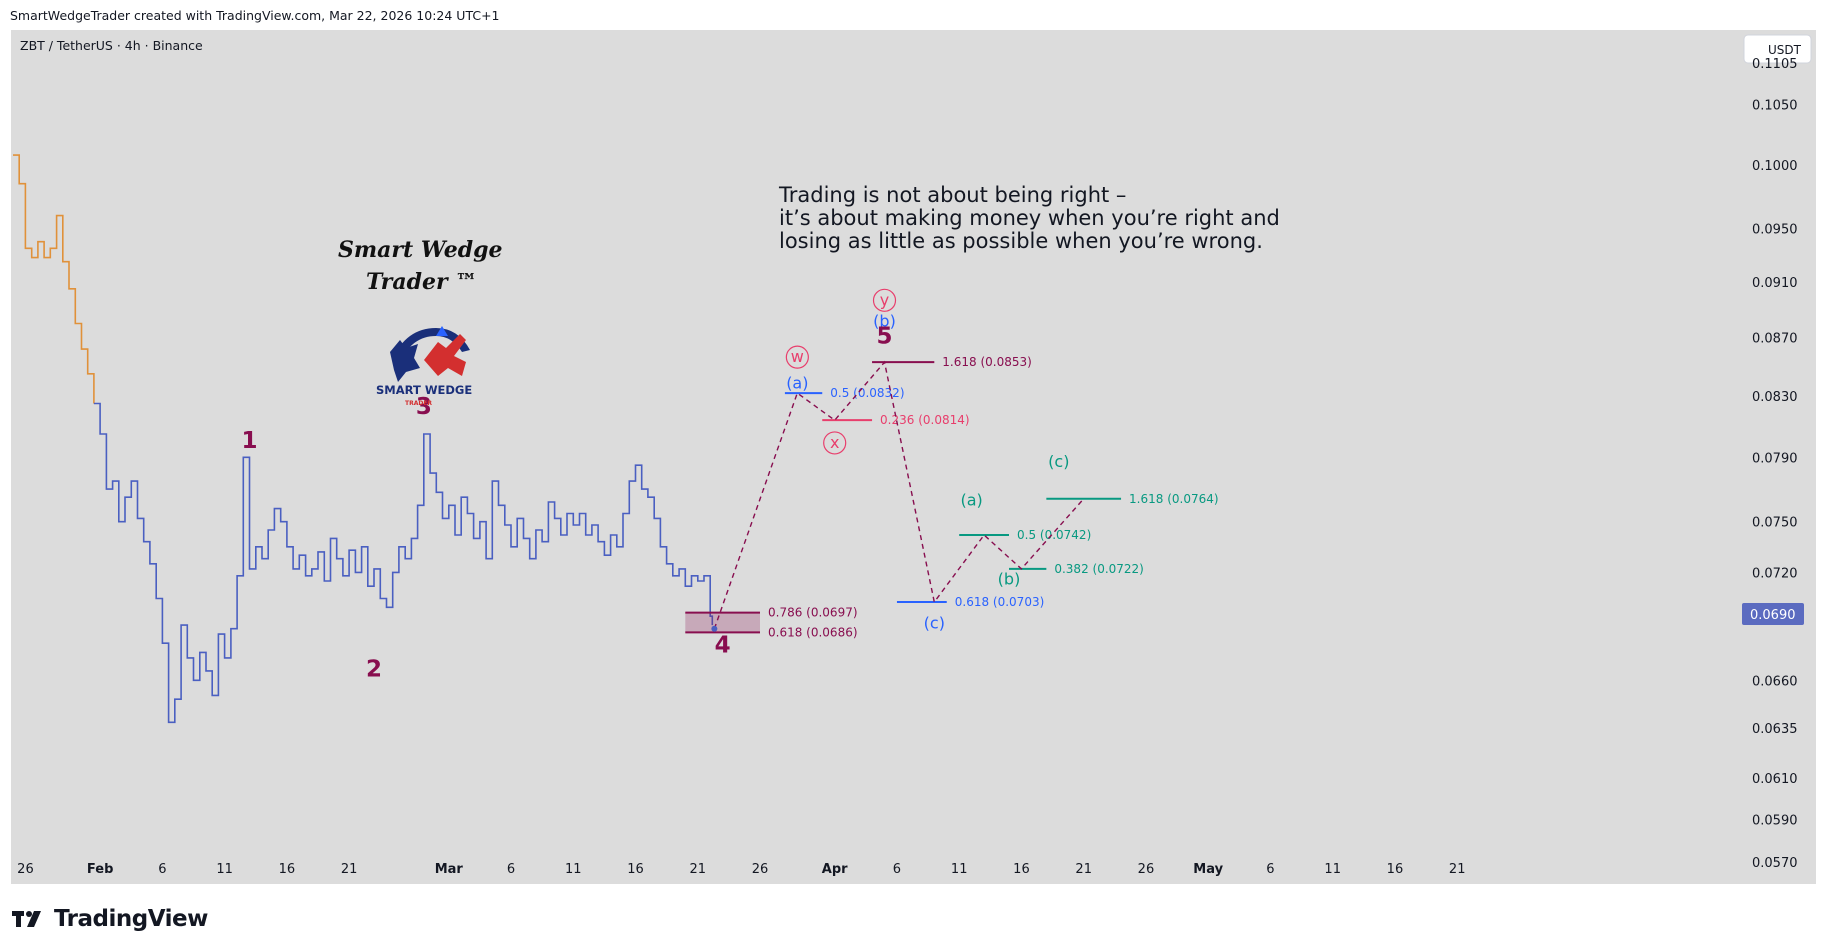  Describe the element at coordinates (1775, 64) in the screenshot. I see `y-tick-partial: 0.1105` at that location.